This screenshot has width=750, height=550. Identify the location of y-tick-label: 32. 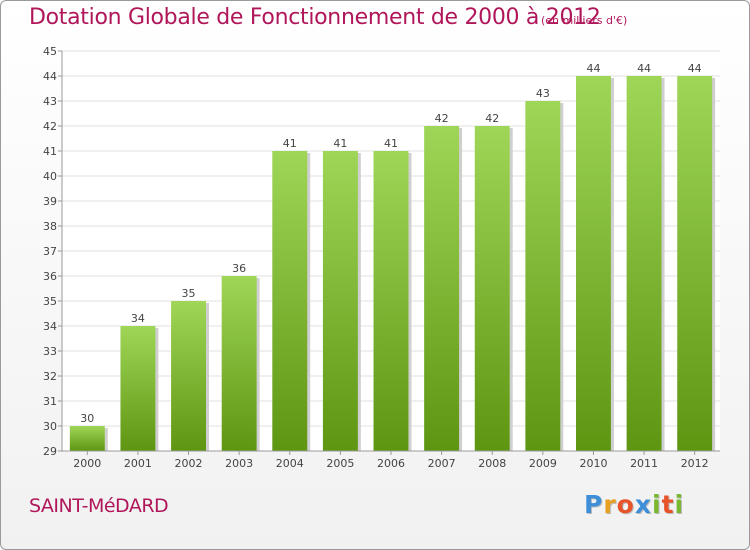
(50, 376).